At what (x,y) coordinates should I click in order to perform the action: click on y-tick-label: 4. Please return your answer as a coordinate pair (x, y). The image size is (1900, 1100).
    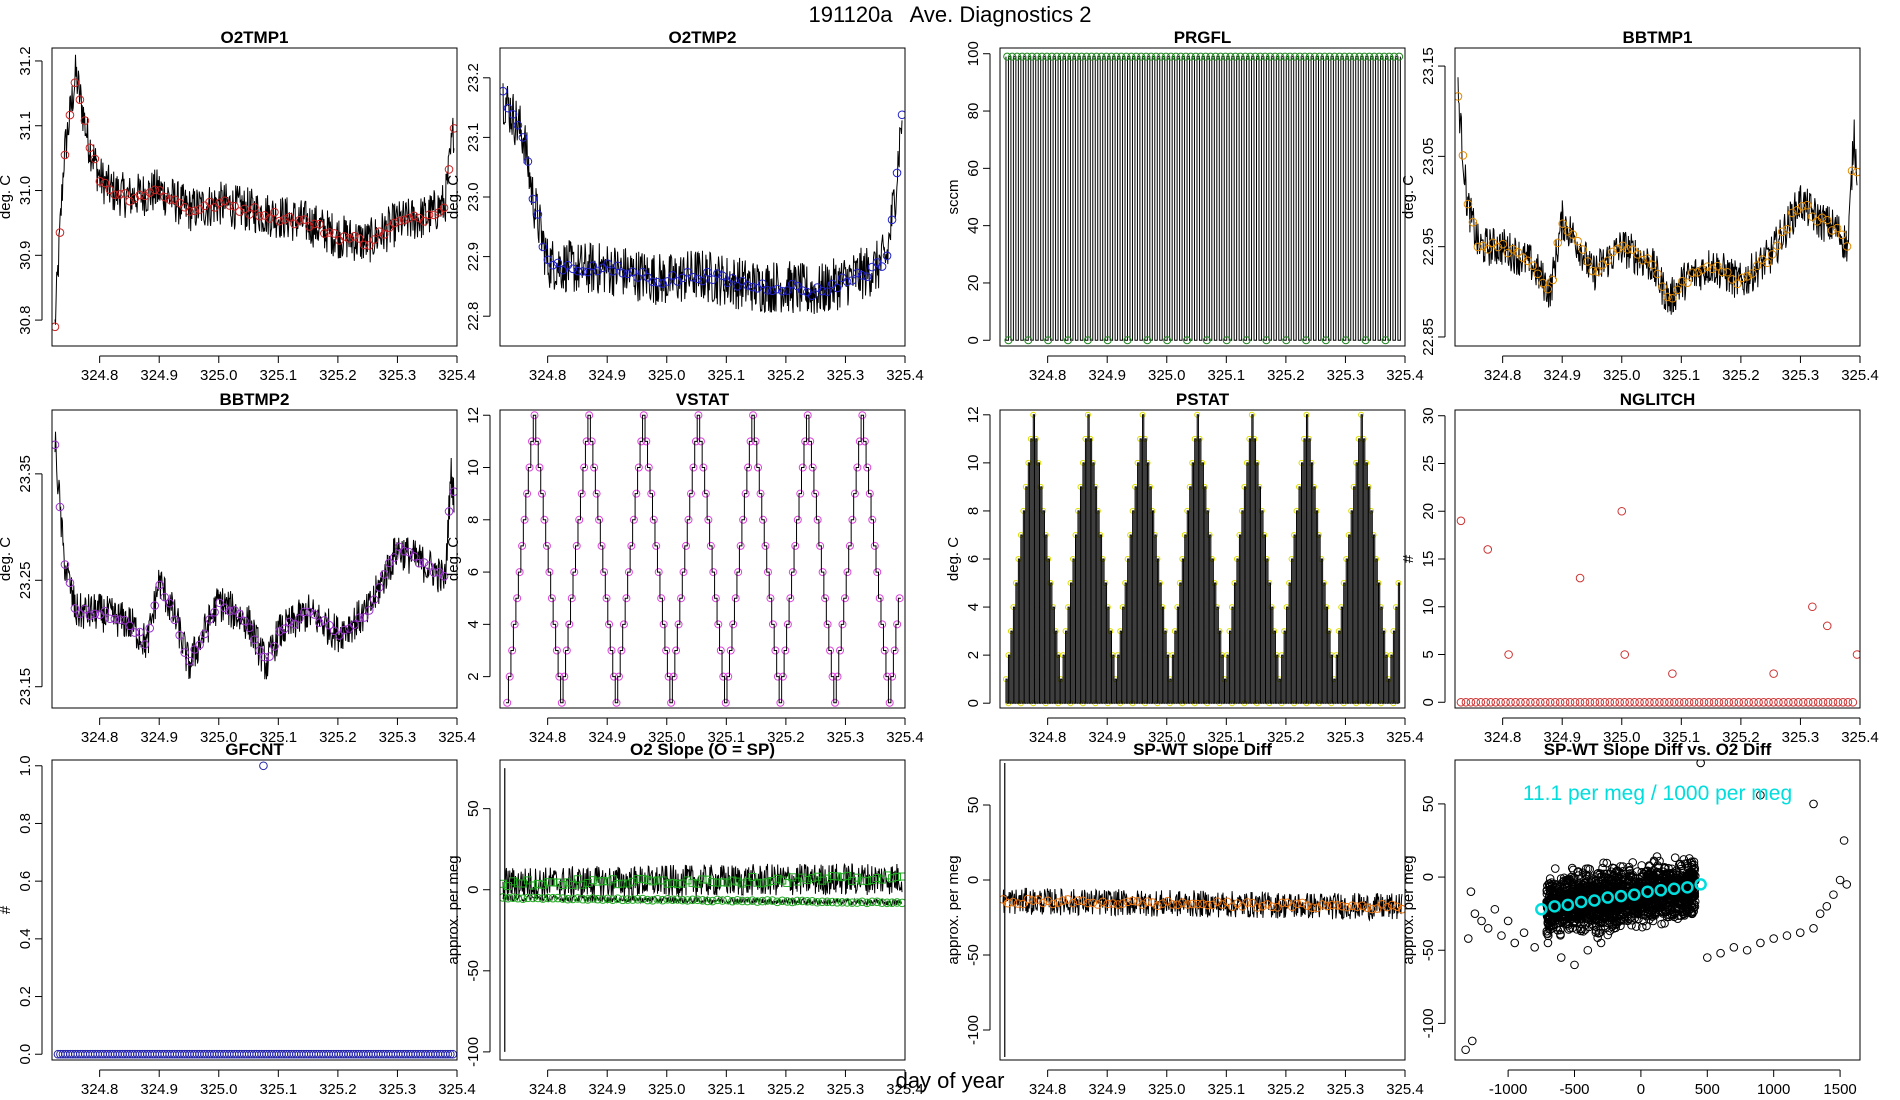
    Looking at the image, I should click on (973, 607).